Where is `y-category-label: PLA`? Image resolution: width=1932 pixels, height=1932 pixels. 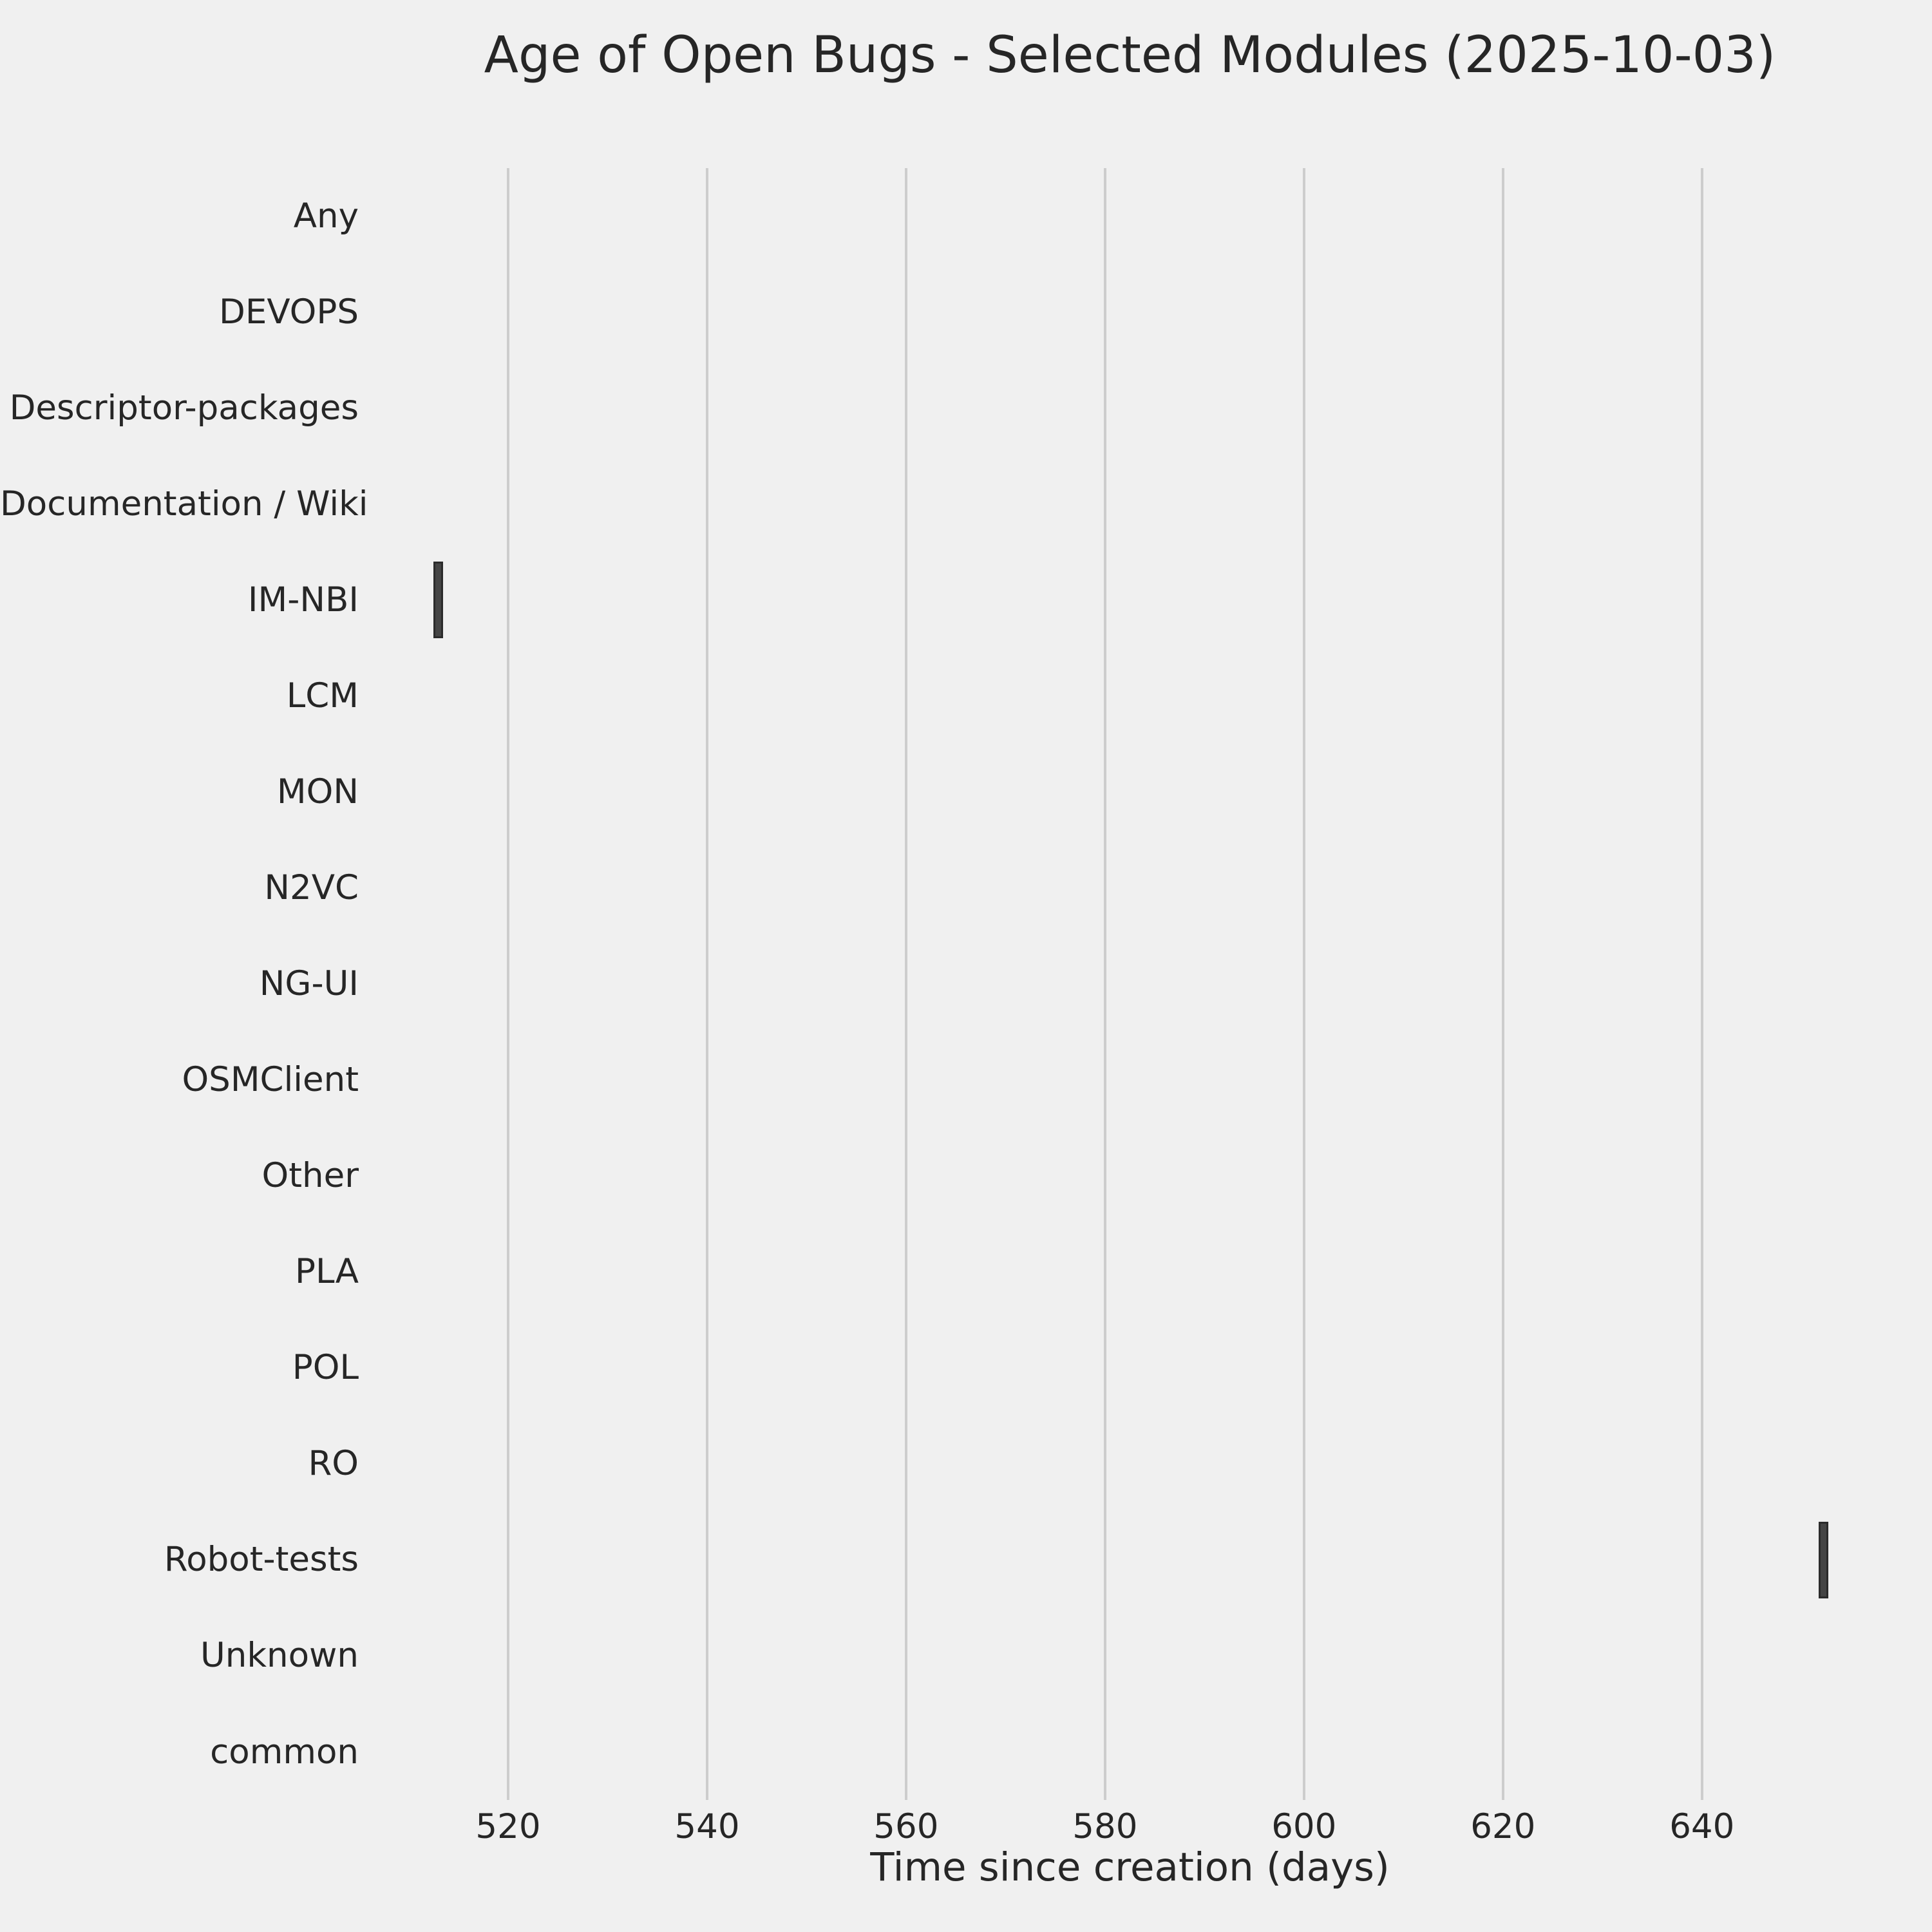 y-category-label: PLA is located at coordinates (327, 1272).